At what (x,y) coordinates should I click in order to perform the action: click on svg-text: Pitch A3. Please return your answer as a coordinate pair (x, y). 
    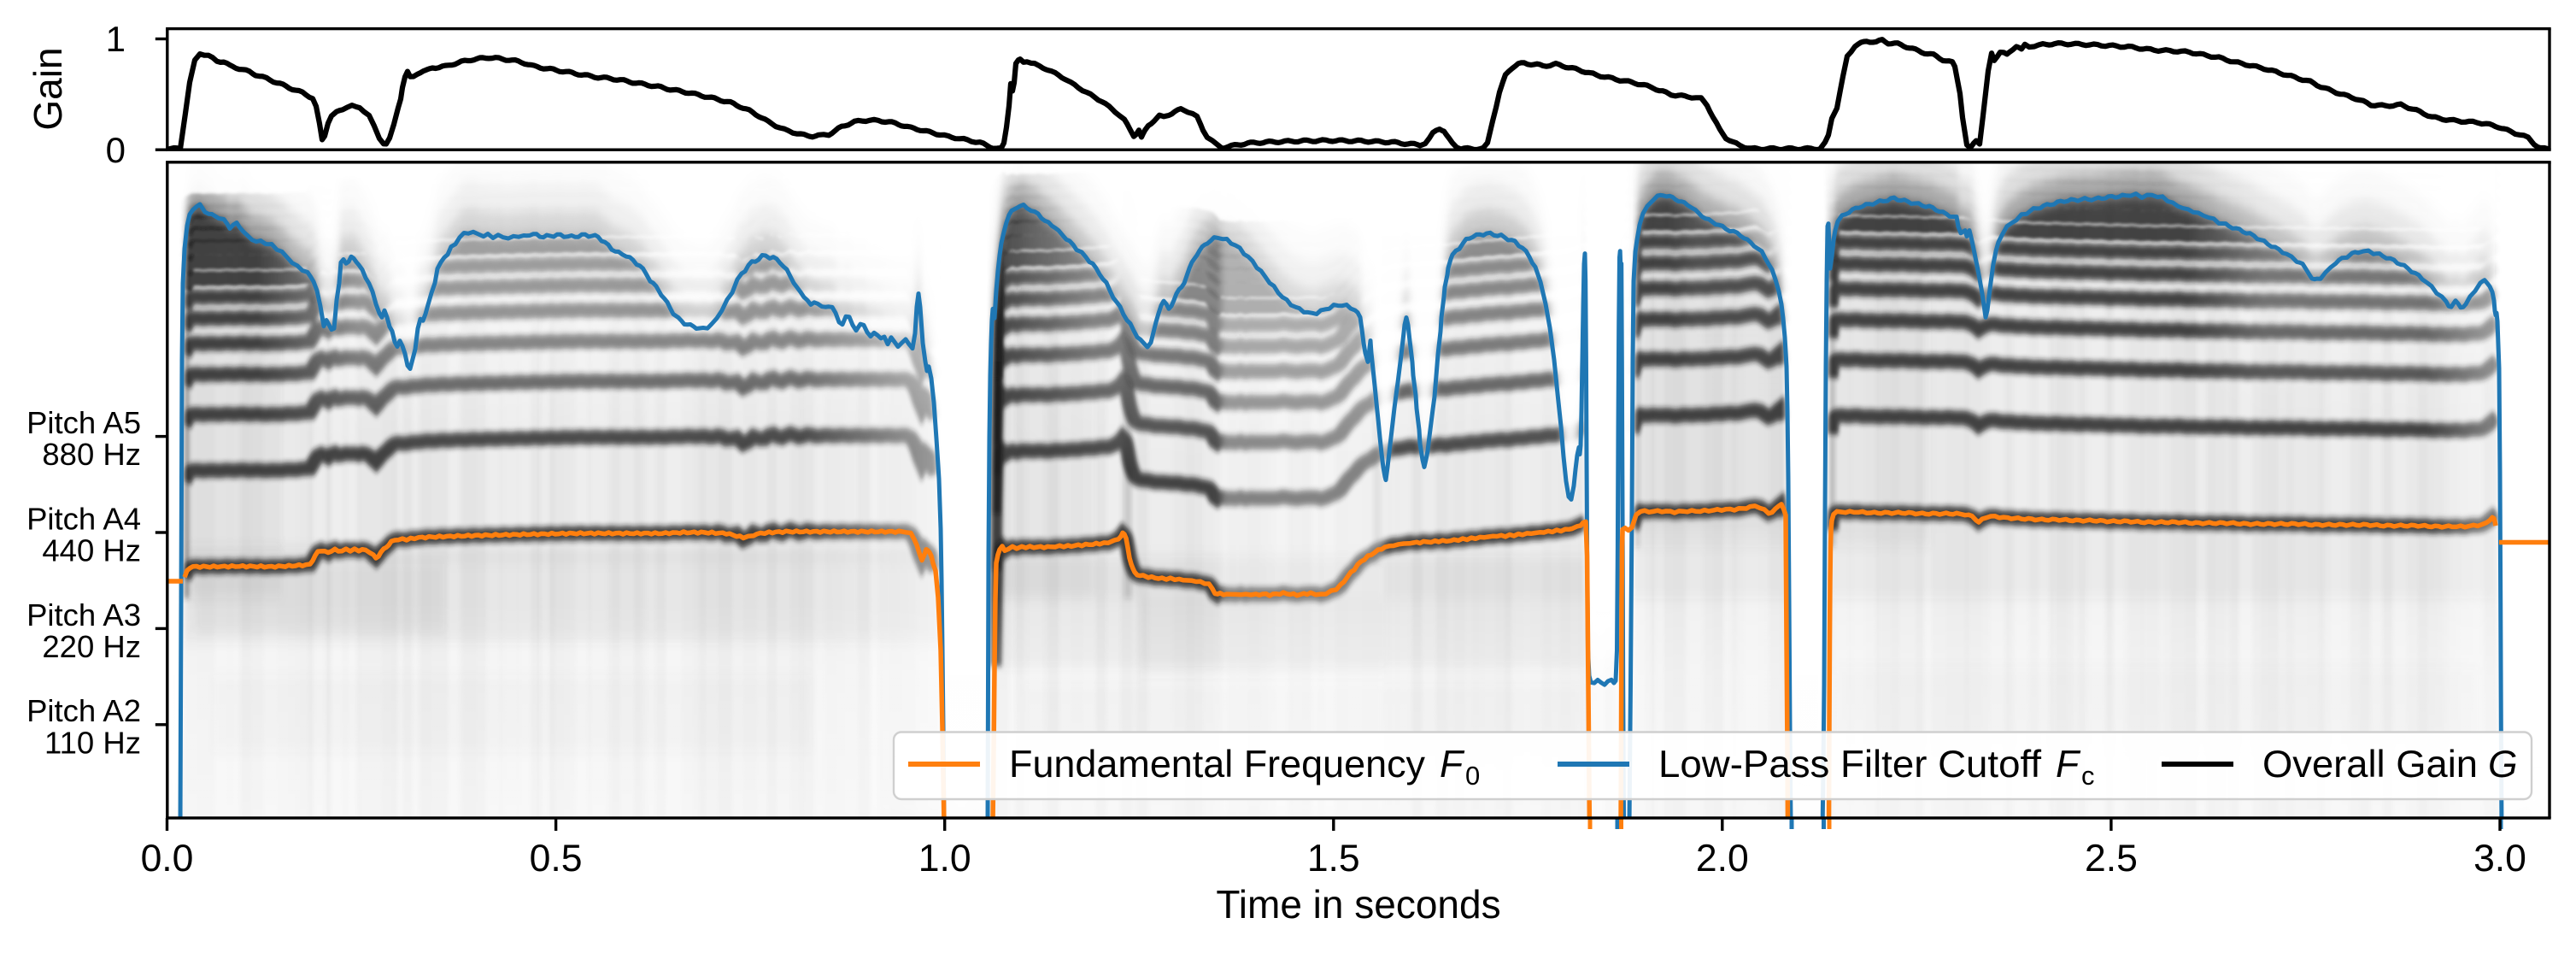
    Looking at the image, I should click on (83, 614).